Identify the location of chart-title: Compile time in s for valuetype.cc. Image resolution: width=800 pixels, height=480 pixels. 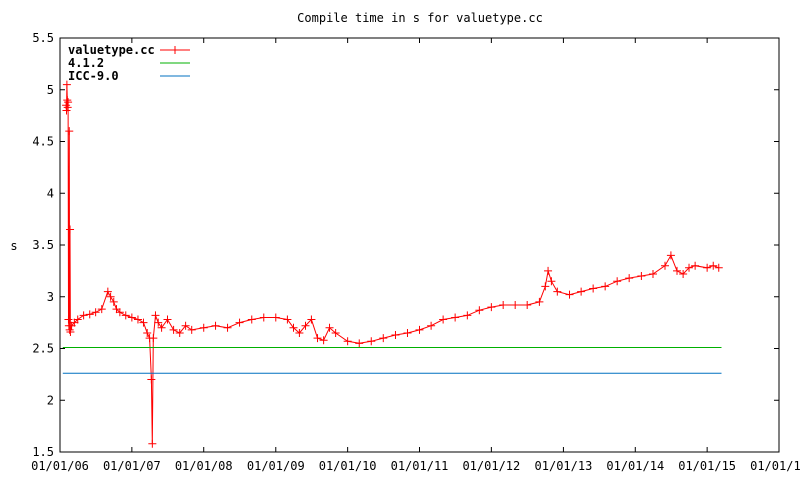
(420, 18).